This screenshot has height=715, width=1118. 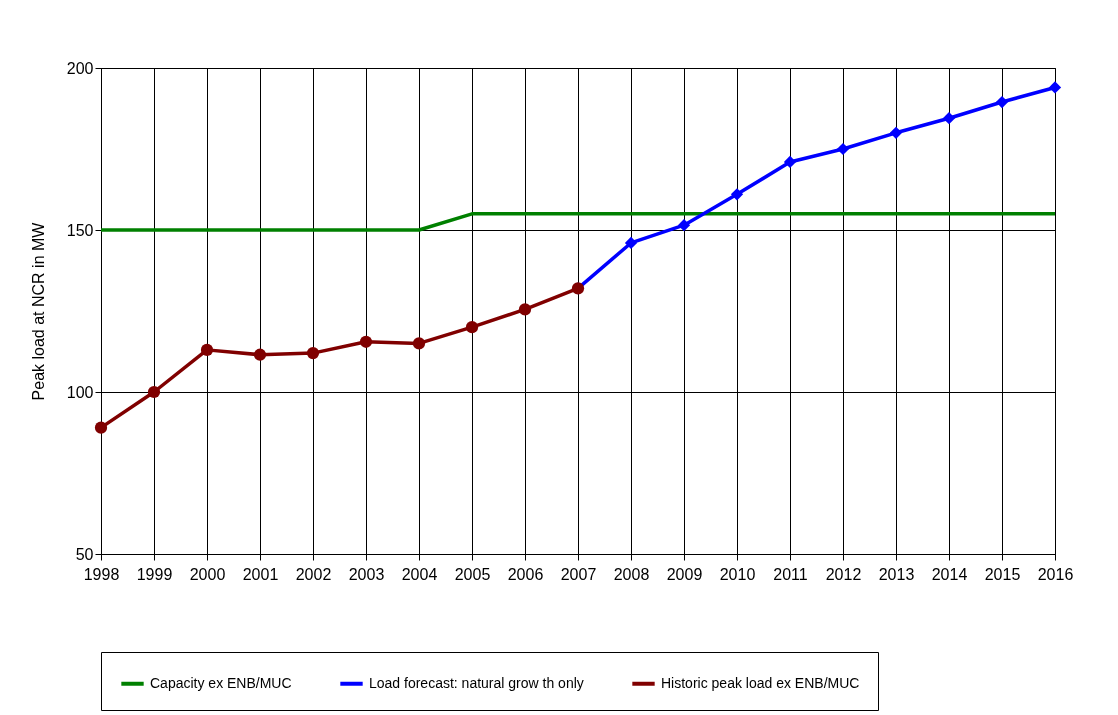 What do you see at coordinates (221, 682) in the screenshot?
I see `legend-label: Capacity ex ENB/MUC` at bounding box center [221, 682].